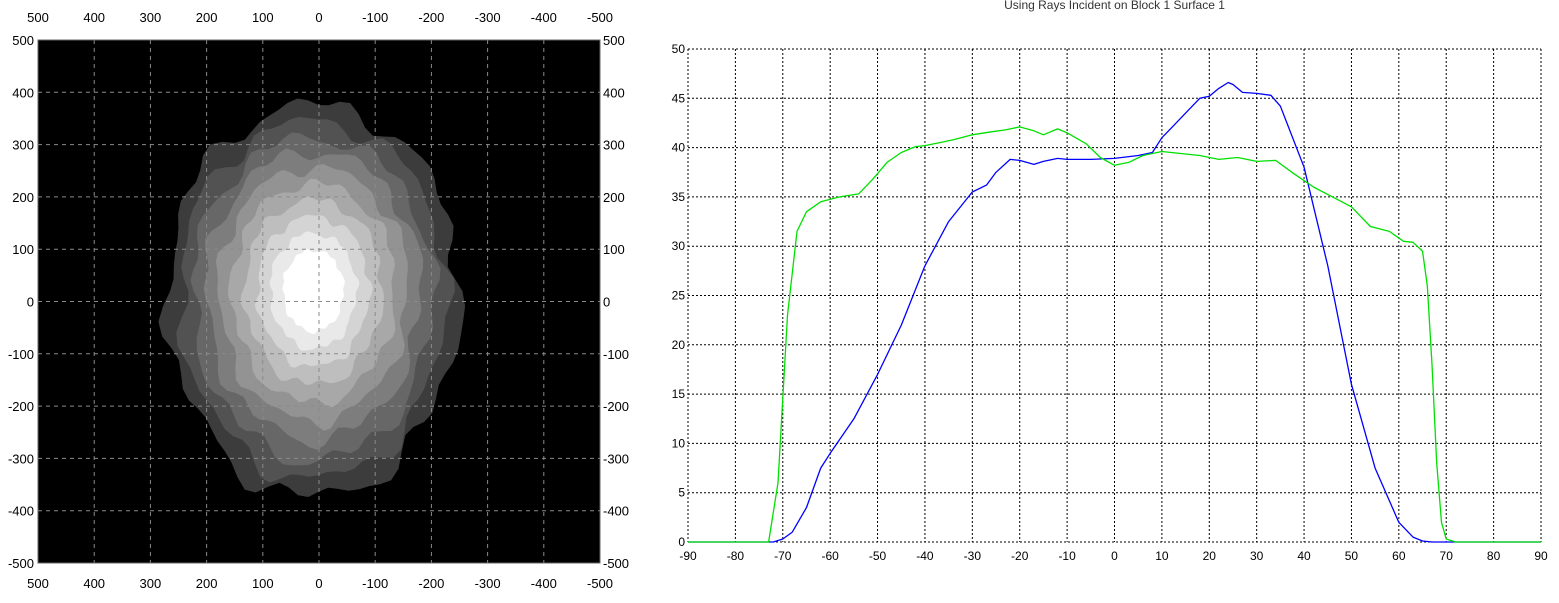 The width and height of the screenshot is (1559, 603). Describe the element at coordinates (600, 583) in the screenshot. I see `x-tick-label-bottom: -500` at that location.